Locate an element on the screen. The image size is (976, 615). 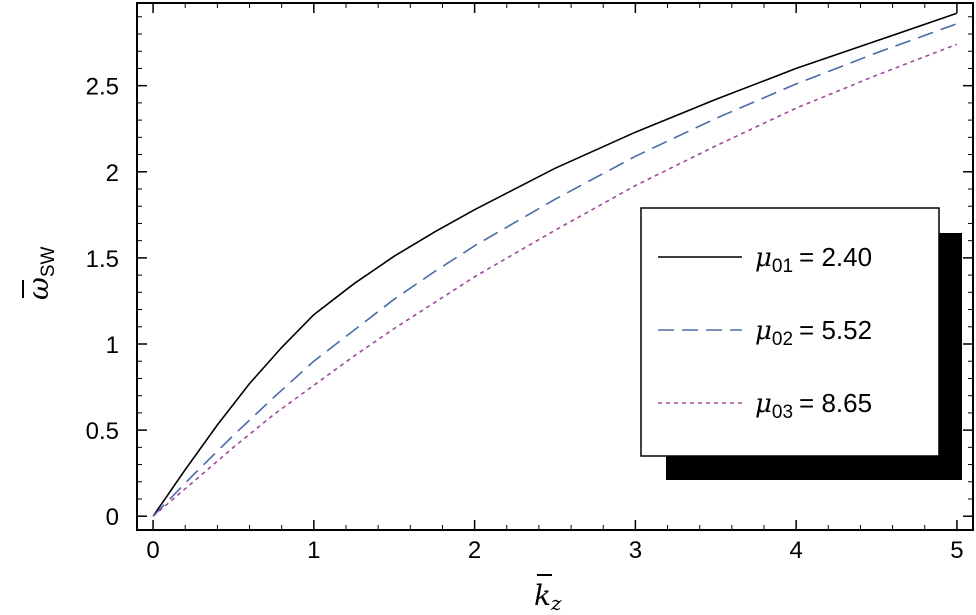
y-tick-label: 0.5 is located at coordinates (102, 431).